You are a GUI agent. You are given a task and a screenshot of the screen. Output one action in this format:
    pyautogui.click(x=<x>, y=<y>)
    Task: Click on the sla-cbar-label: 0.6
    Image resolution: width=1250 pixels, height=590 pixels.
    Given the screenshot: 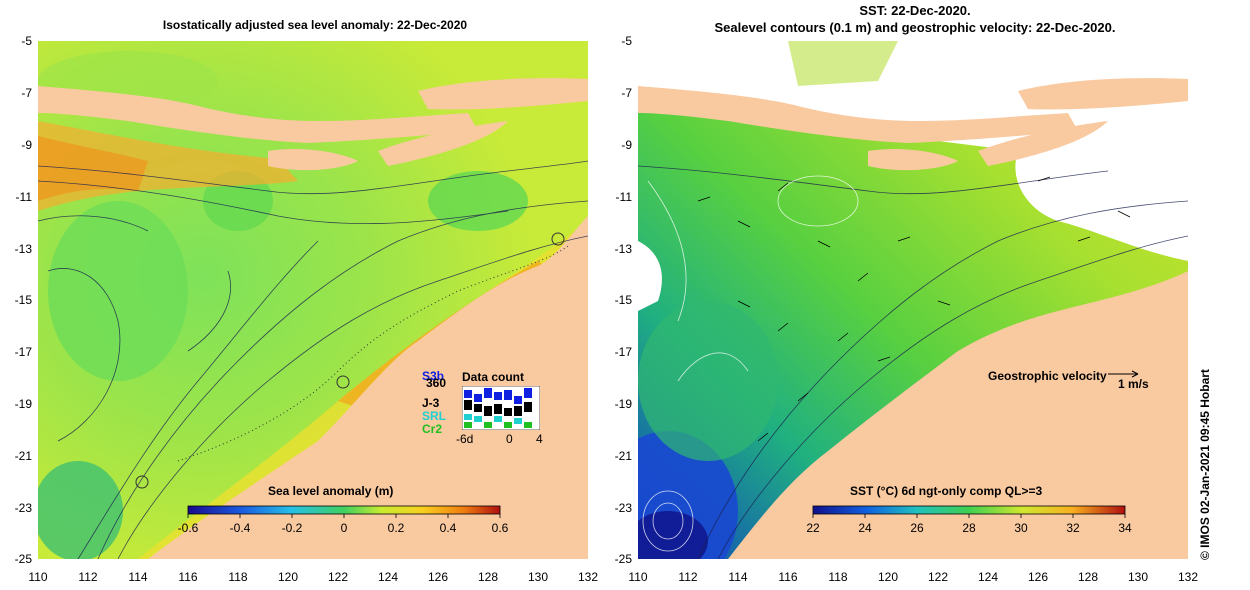 What is the action you would take?
    pyautogui.click(x=500, y=528)
    